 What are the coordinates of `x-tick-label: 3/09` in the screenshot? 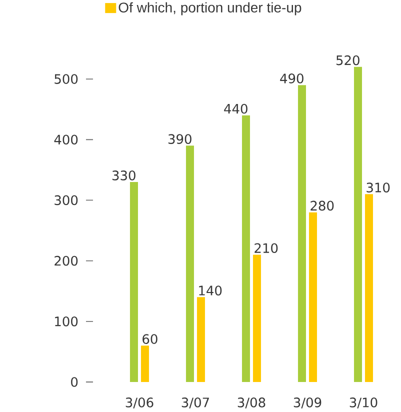 It's located at (308, 403).